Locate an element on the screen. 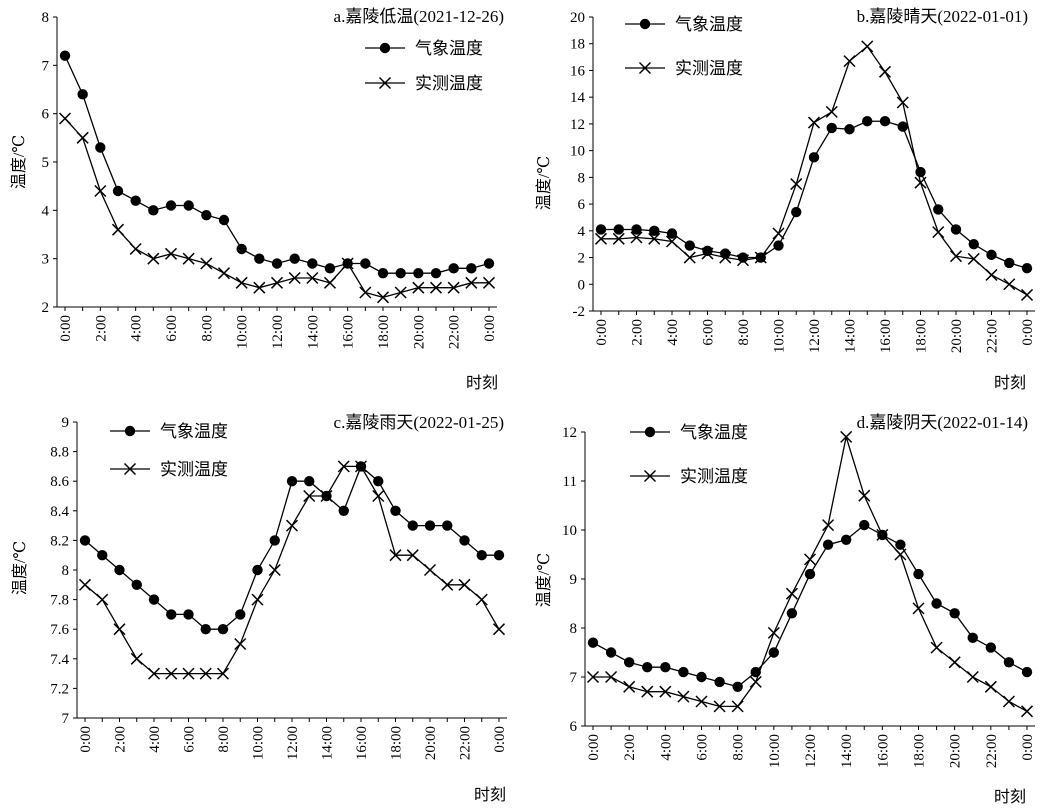 Image resolution: width=1058 pixels, height=808 pixels. y-tick-label: 12 is located at coordinates (577, 125).